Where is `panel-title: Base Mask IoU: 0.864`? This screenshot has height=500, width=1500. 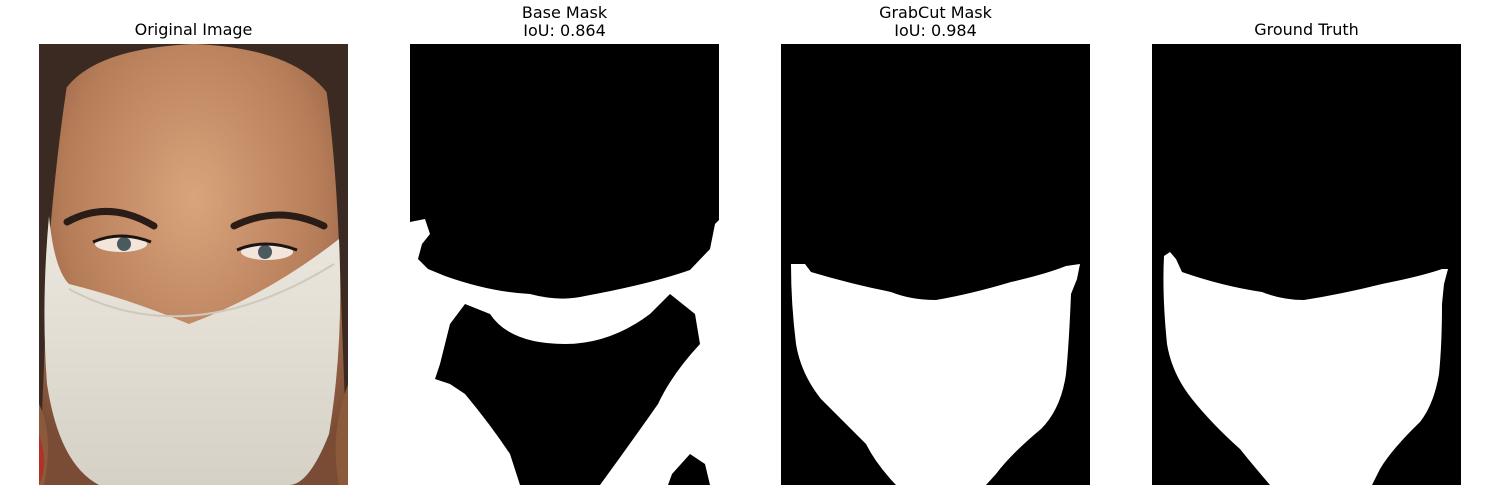
panel-title: Base Mask IoU: 0.864 is located at coordinates (564, 22).